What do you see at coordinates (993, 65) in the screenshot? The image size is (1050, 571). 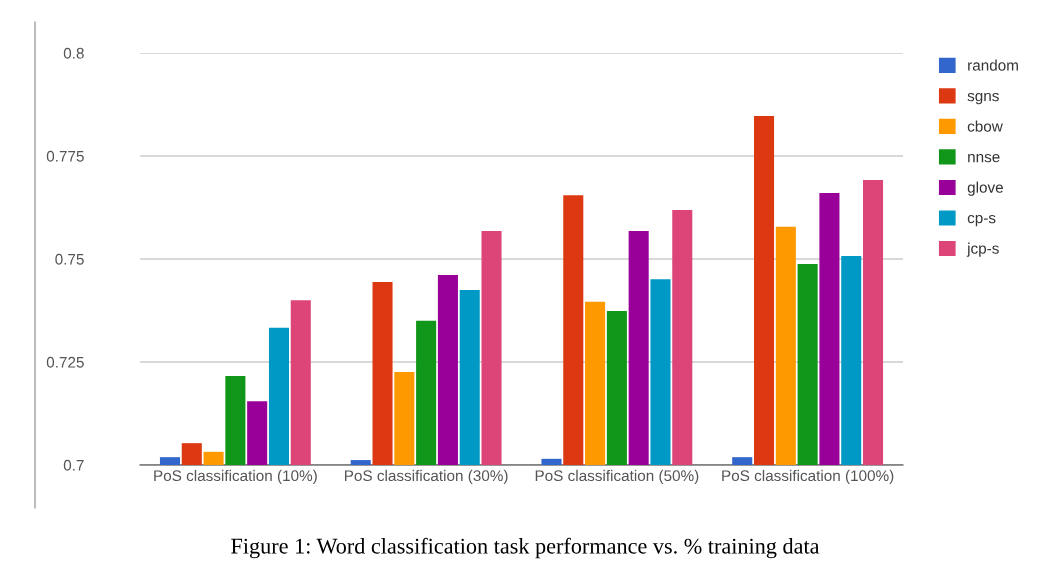 I see `legend-label: random` at bounding box center [993, 65].